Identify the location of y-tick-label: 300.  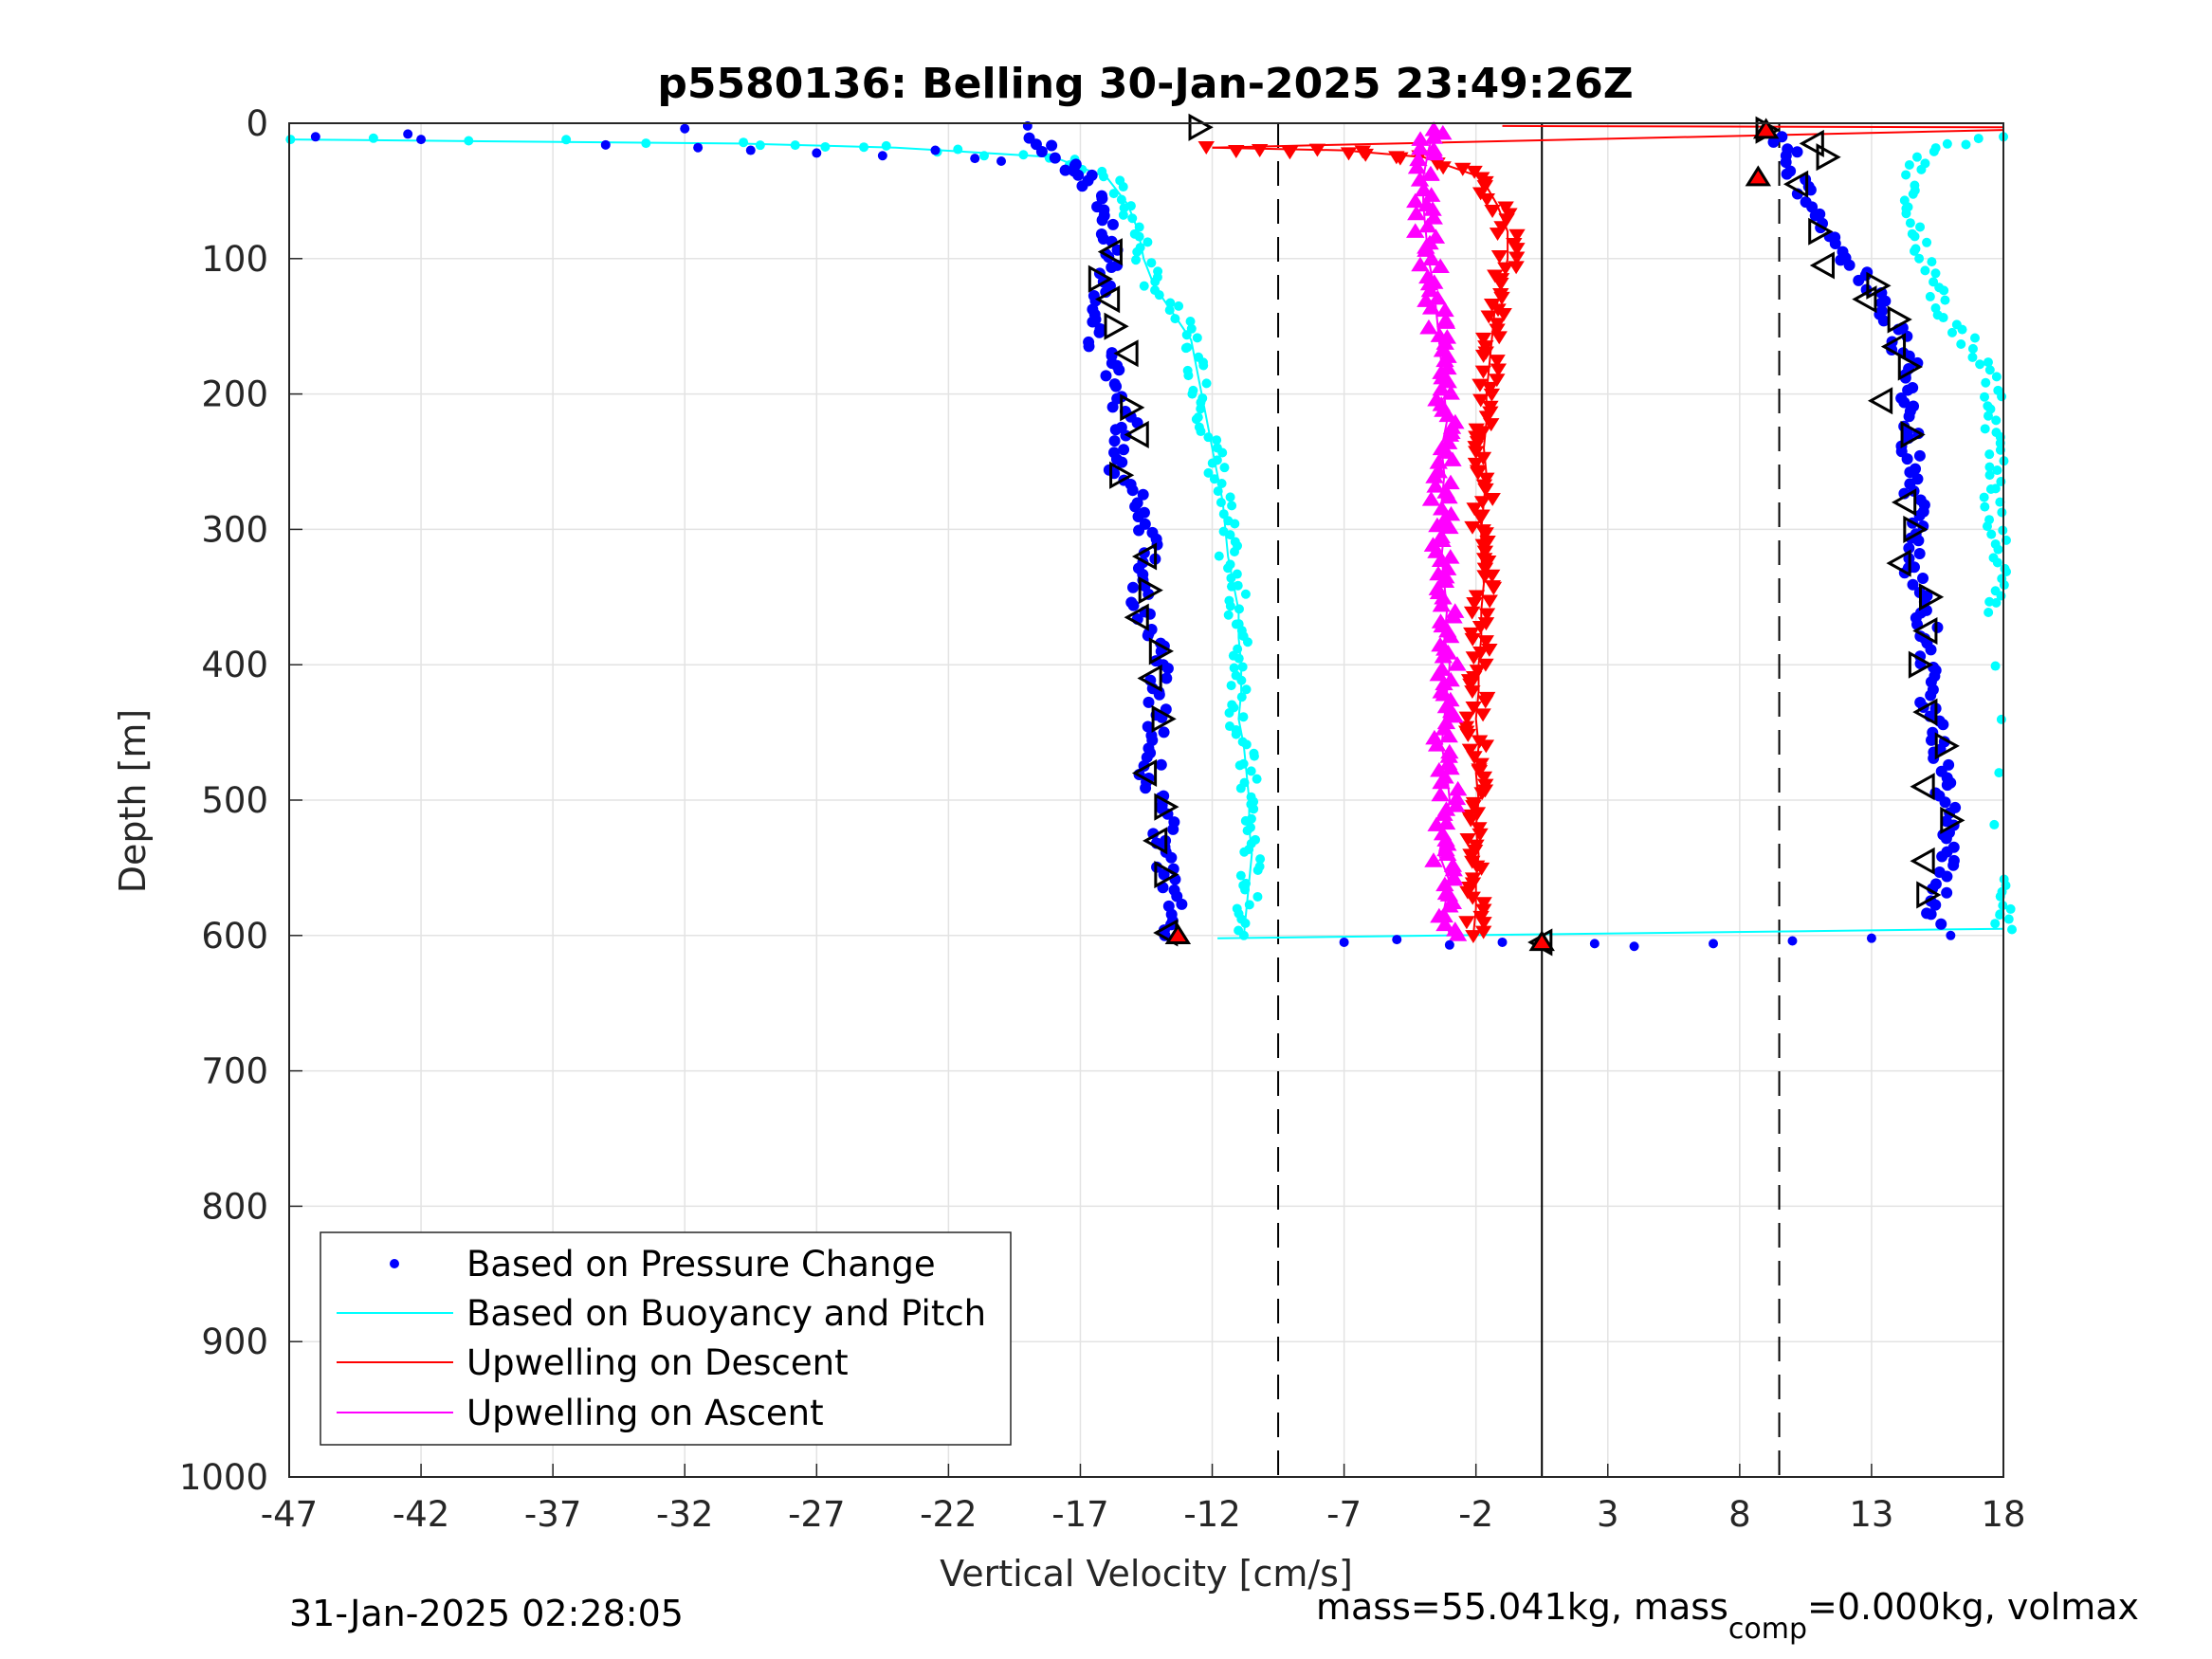
(234, 529).